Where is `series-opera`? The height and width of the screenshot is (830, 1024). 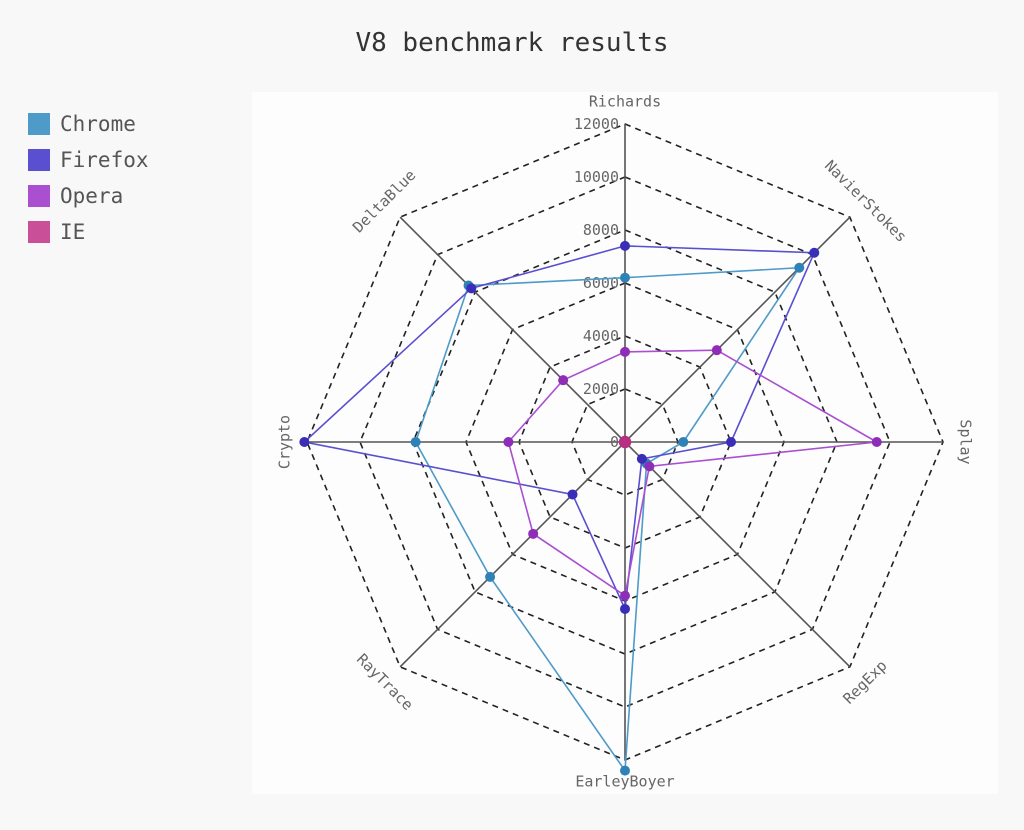 series-opera is located at coordinates (692, 473).